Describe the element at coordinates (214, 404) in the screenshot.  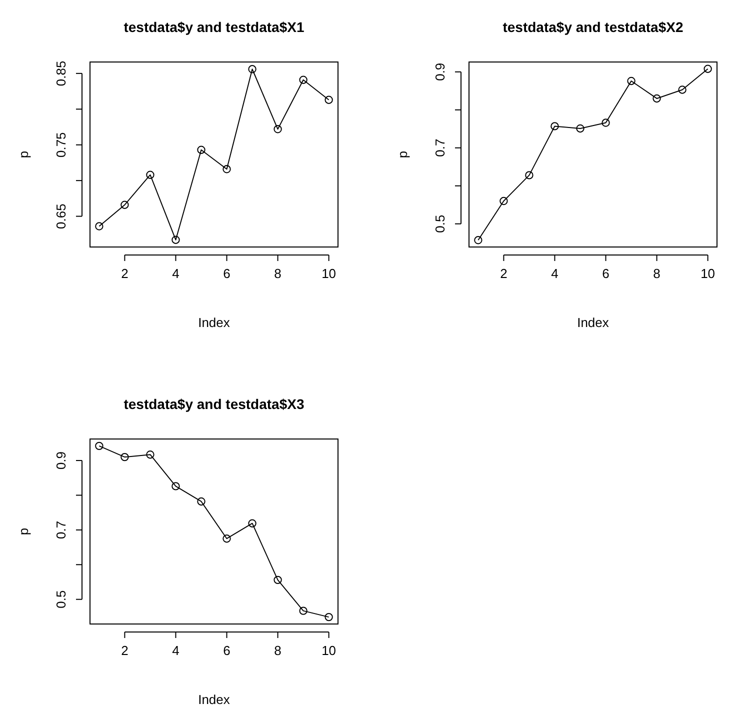
I see `chart-title: testdata$y and testdata$X3` at that location.